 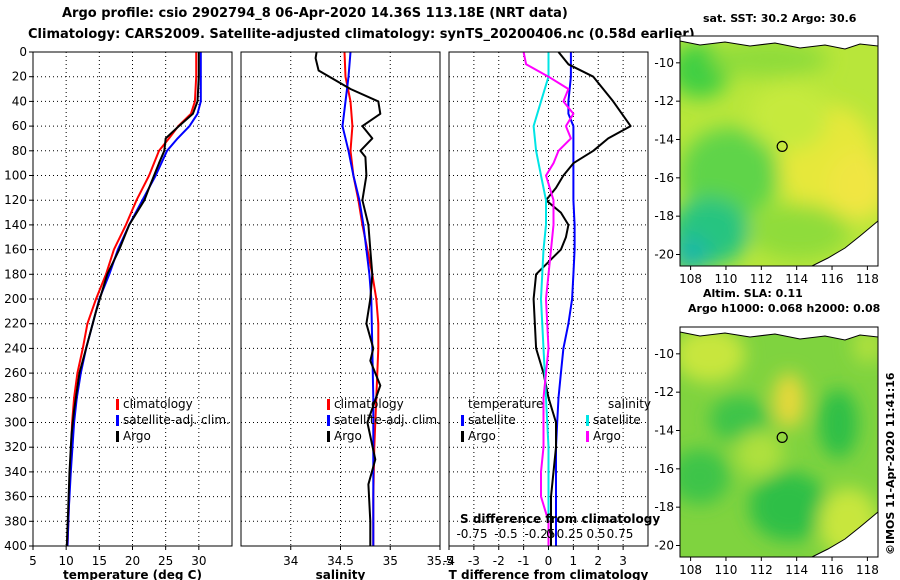 I want to click on x-axis-label: temperature (deg C), so click(x=132, y=574).